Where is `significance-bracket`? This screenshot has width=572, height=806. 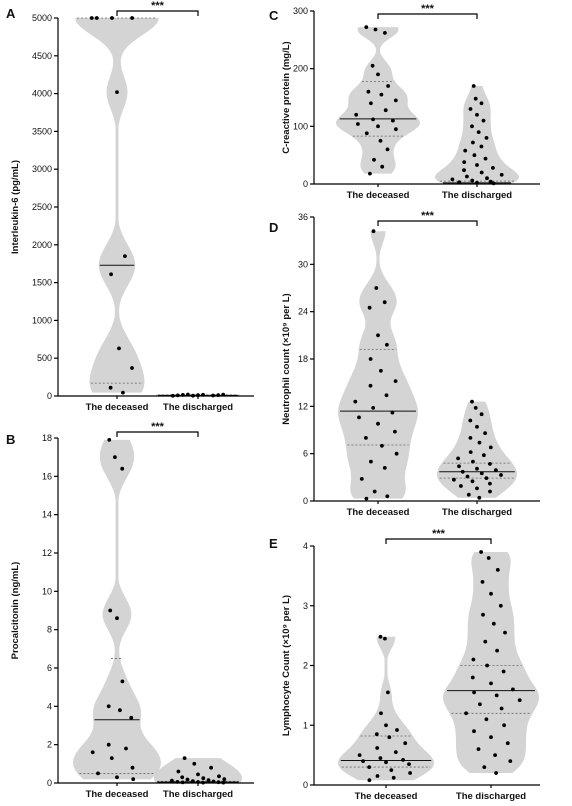
significance-bracket is located at coordinates (427, 16).